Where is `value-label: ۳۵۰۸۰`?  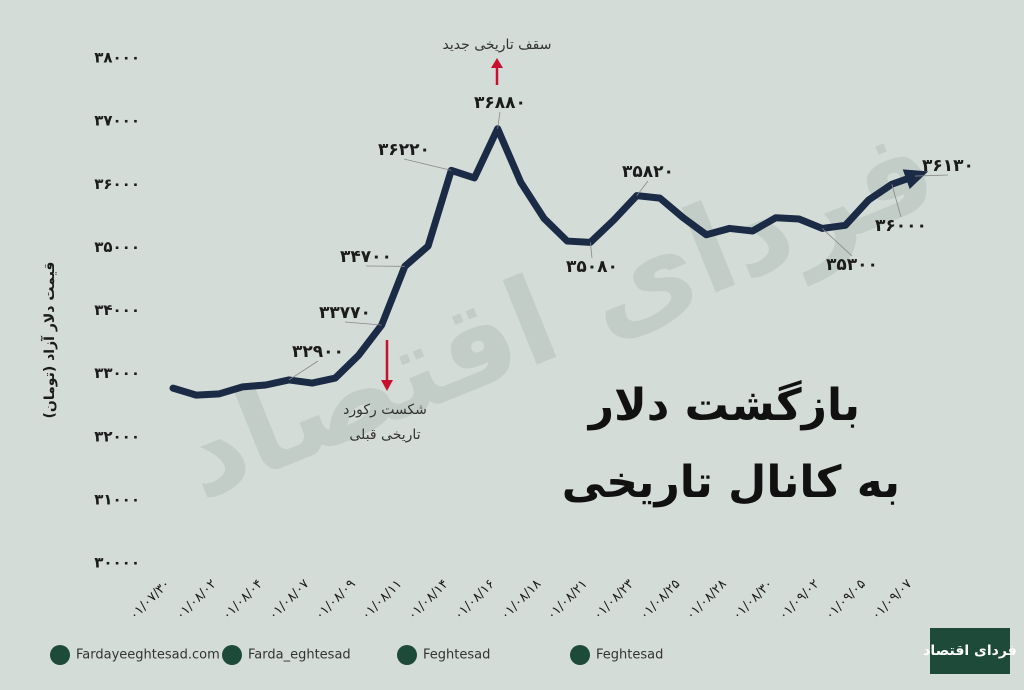
value-label: ۳۵۰۸۰ is located at coordinates (592, 267).